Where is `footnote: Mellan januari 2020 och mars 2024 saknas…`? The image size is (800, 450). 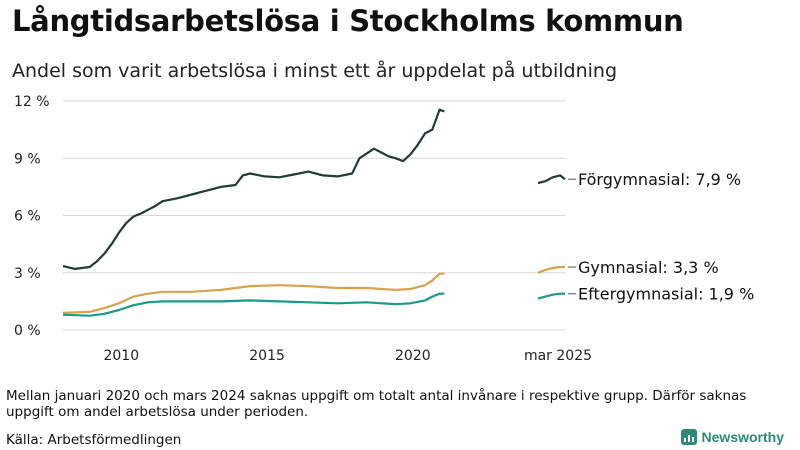 footnote: Mellan januari 2020 och mars 2024 saknas… is located at coordinates (376, 404).